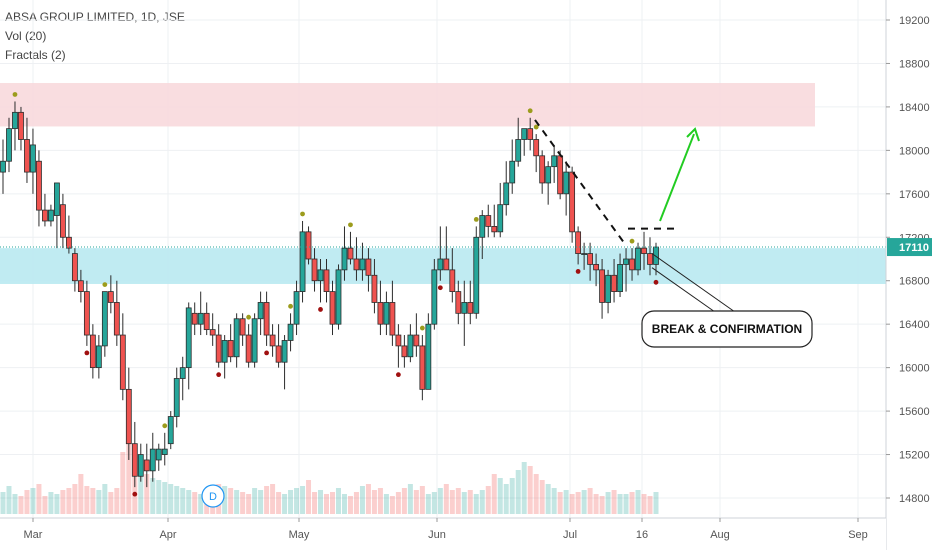  I want to click on projection-arrowhead, so click(693, 134).